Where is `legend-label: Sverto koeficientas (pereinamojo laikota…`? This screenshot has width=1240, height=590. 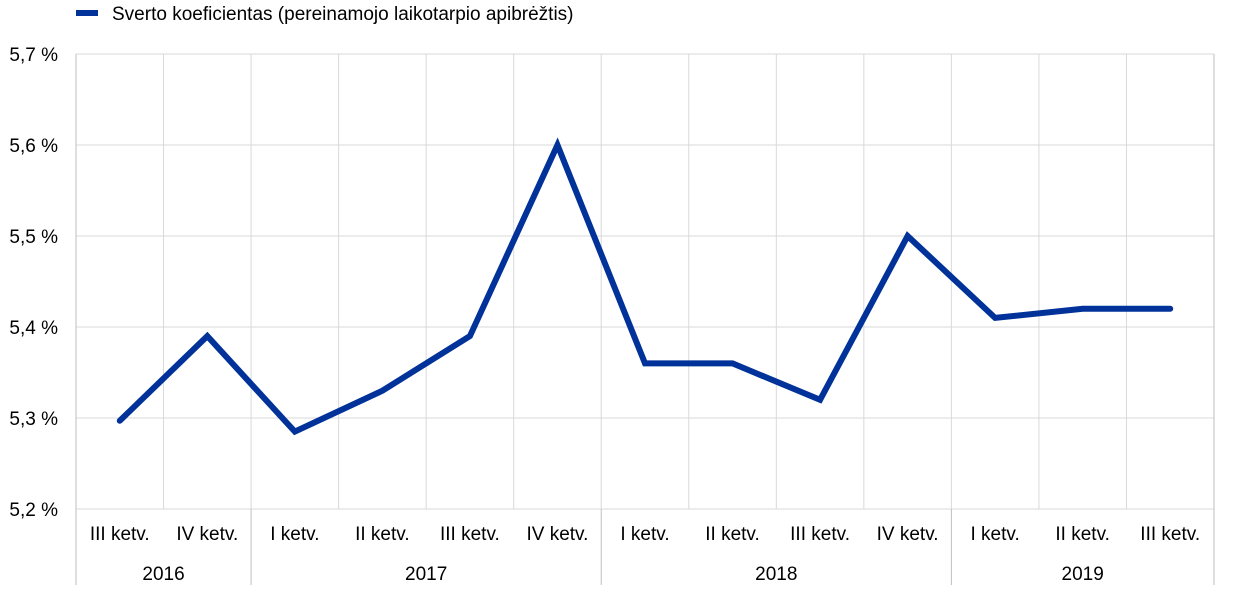 legend-label: Sverto koeficientas (pereinamojo laikota… is located at coordinates (343, 14).